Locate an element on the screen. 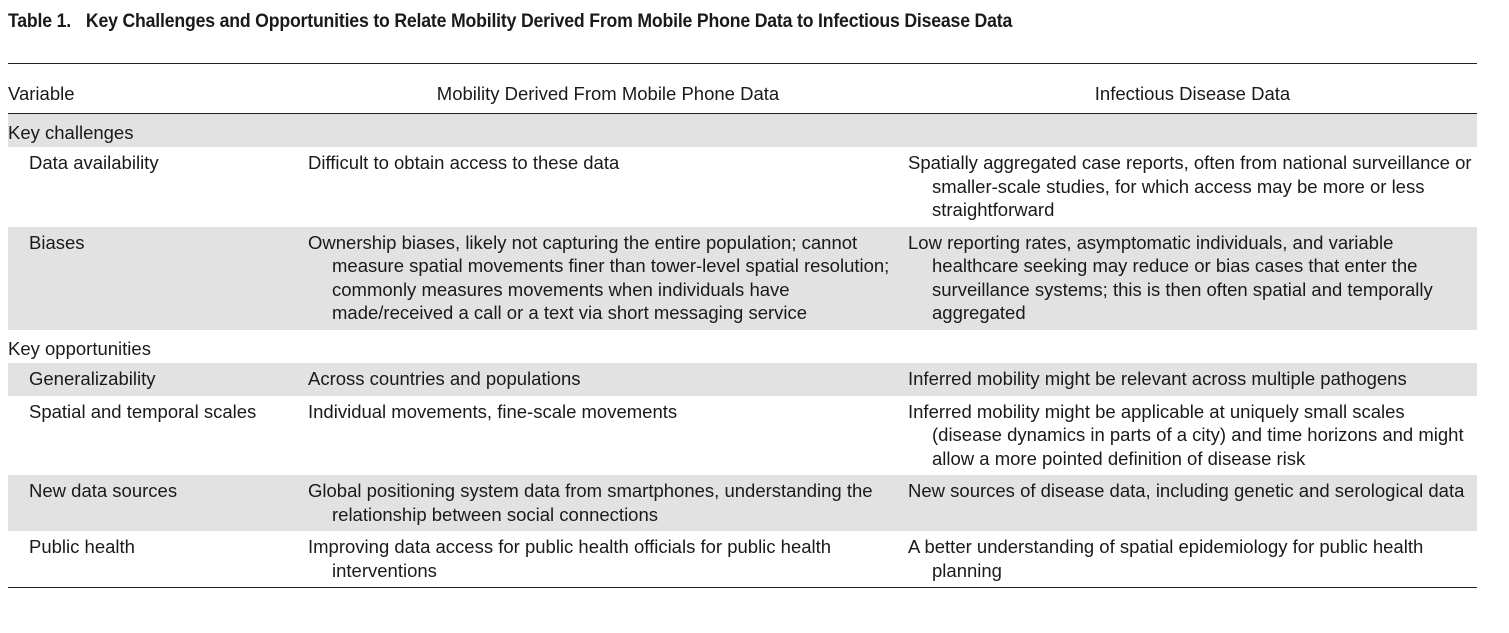 Image resolution: width=1509 pixels, height=633 pixels. row-variable: Data availability is located at coordinates (94, 162).